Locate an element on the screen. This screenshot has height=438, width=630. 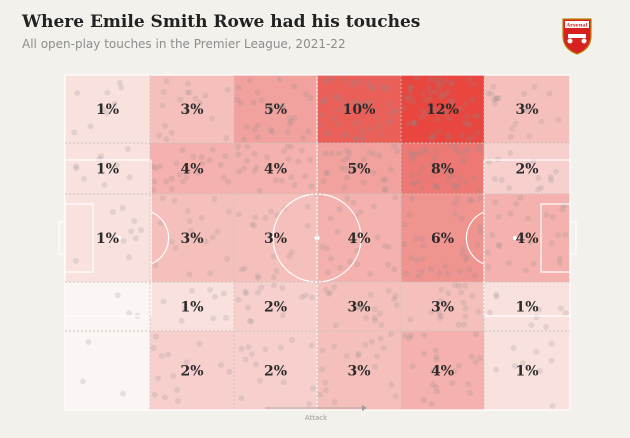
zone-label-r3-c4: 3% is located at coordinates (442, 308).